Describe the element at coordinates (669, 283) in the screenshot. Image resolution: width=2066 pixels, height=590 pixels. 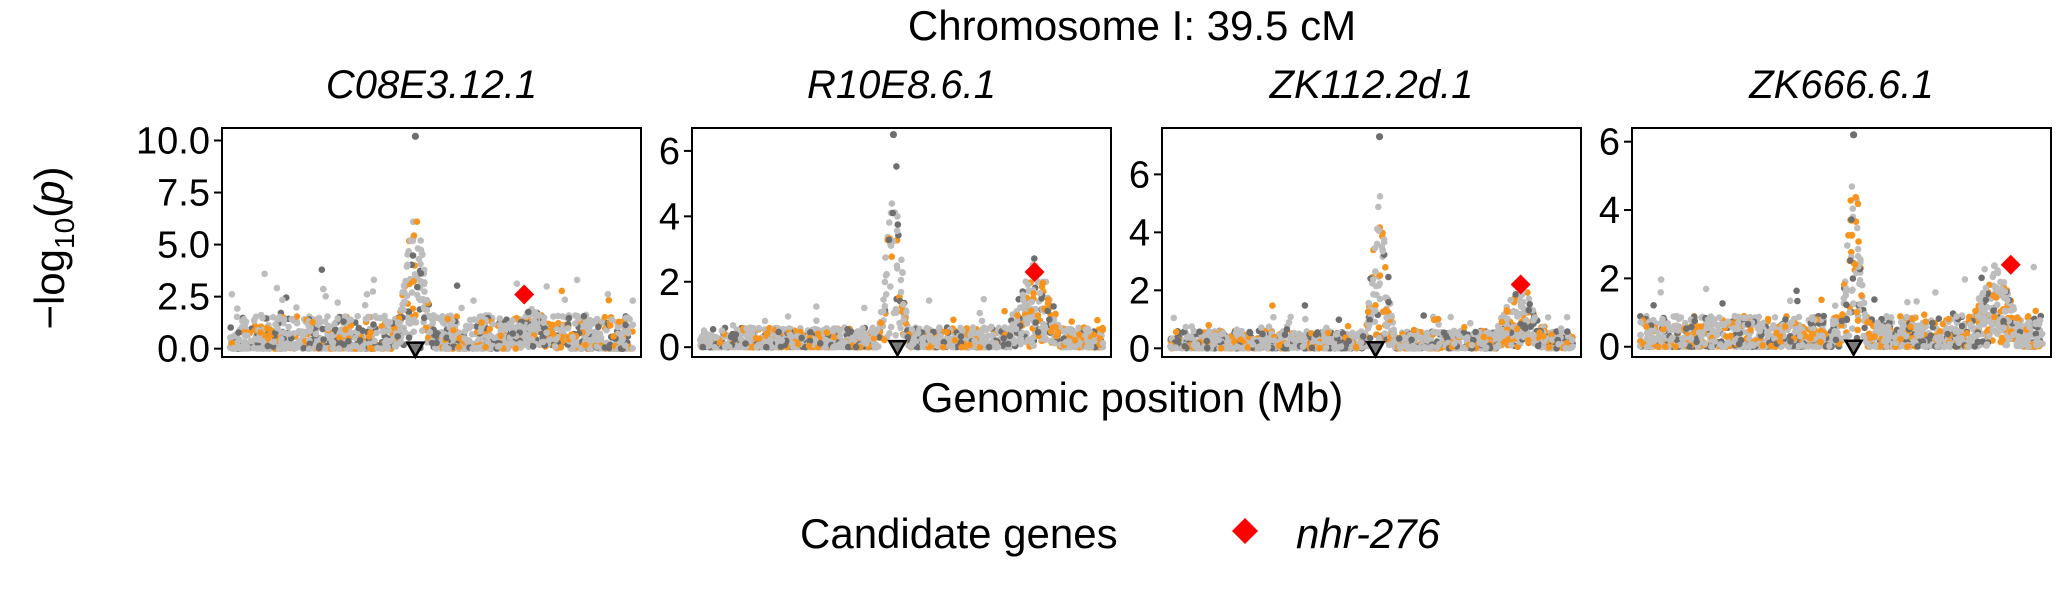
I see `y-tick-label: 2` at that location.